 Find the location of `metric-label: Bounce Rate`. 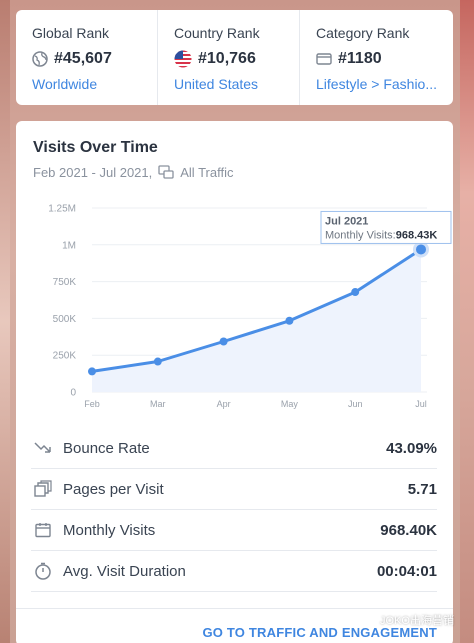

metric-label: Bounce Rate is located at coordinates (106, 448).